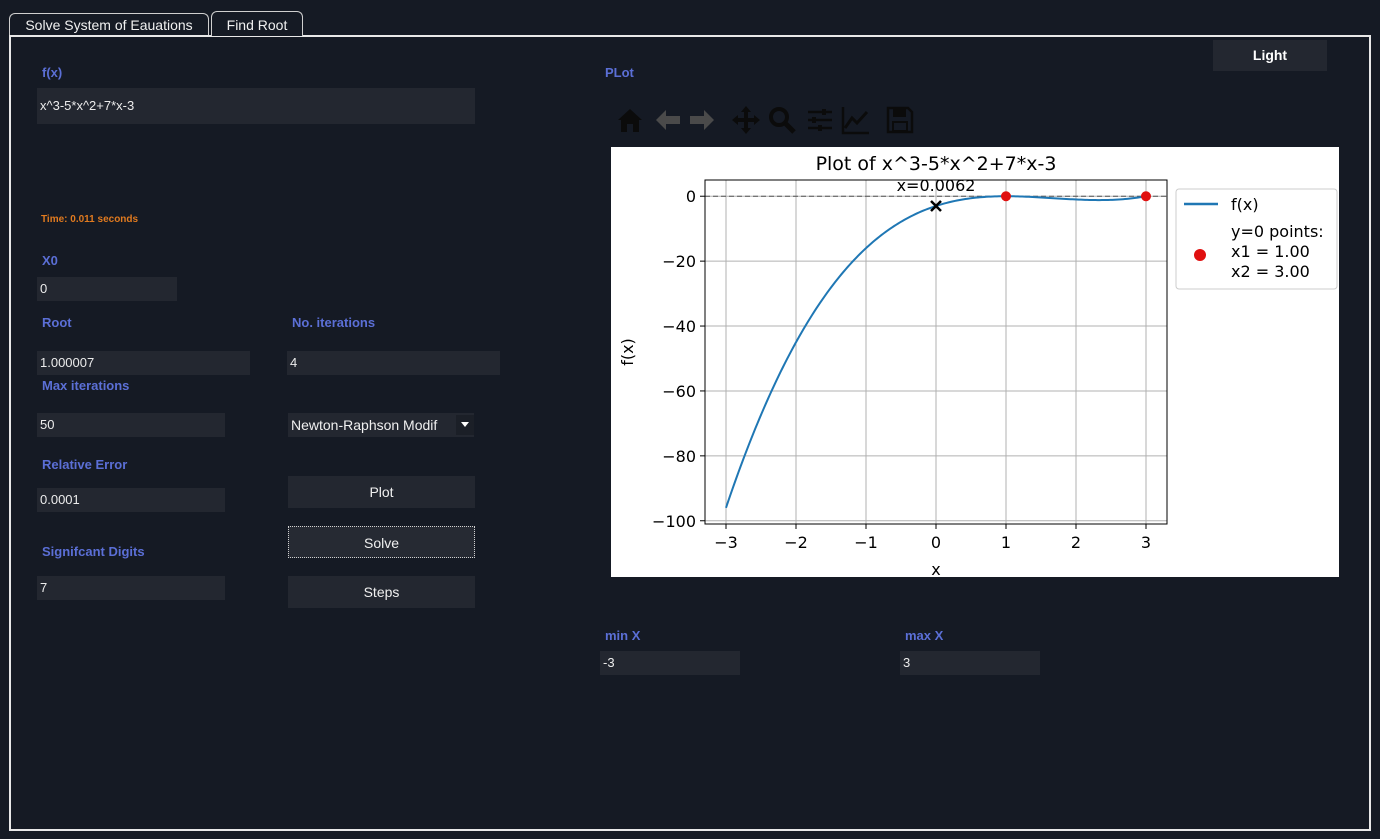 The height and width of the screenshot is (839, 1380). Describe the element at coordinates (1270, 271) in the screenshot. I see `legend-entry-x2: x2 = 3.00` at that location.